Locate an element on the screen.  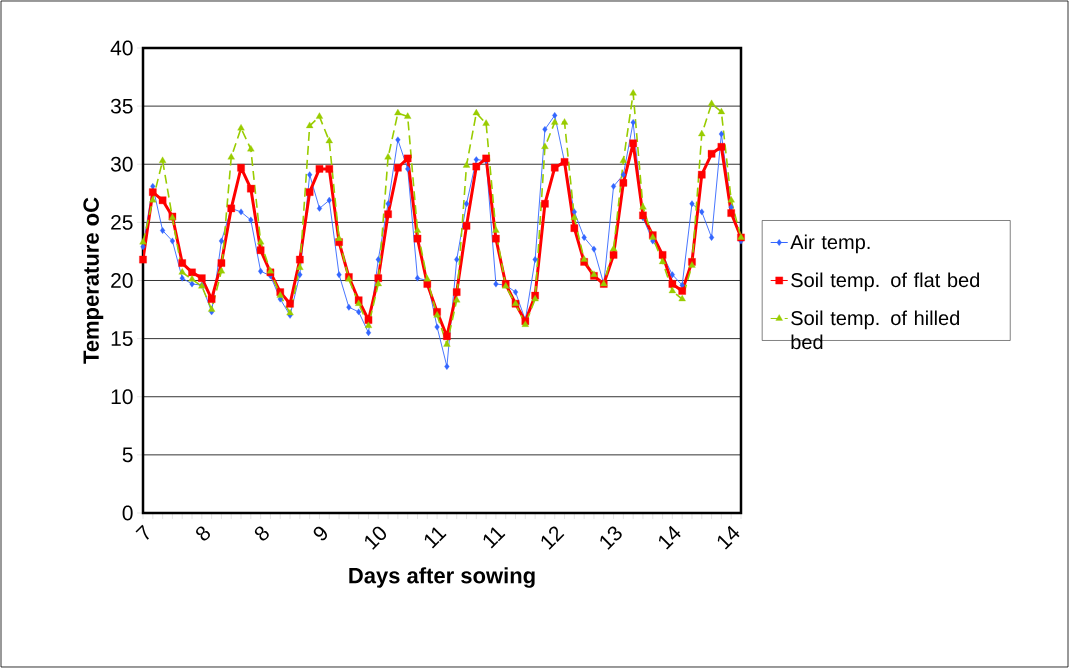
y-tick-label: 0 is located at coordinates (127, 513).